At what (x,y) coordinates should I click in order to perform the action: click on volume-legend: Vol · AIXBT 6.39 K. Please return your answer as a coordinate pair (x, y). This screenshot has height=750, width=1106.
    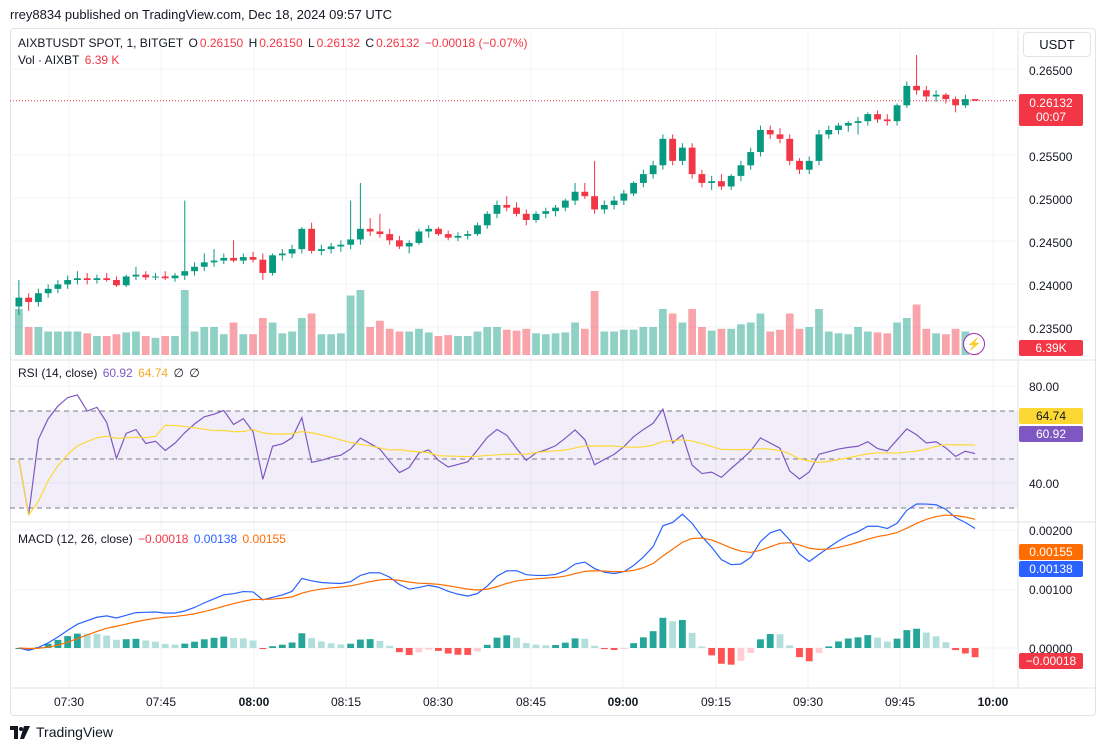
    Looking at the image, I should click on (69, 60).